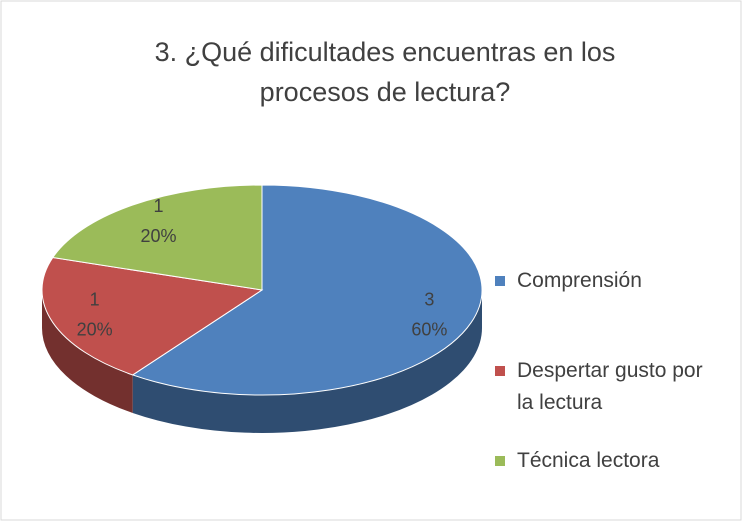  What do you see at coordinates (610, 386) in the screenshot?
I see `legend-label: Despertar gusto por la lectura` at bounding box center [610, 386].